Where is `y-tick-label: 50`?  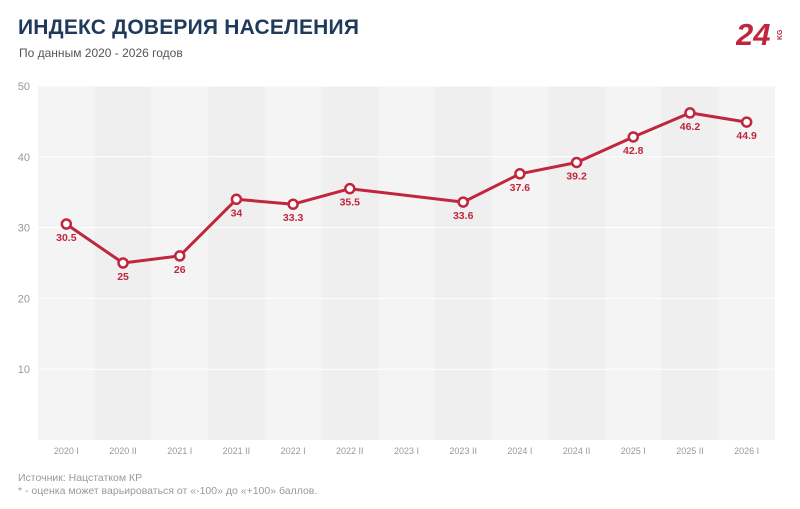
y-tick-label: 50 is located at coordinates (24, 87).